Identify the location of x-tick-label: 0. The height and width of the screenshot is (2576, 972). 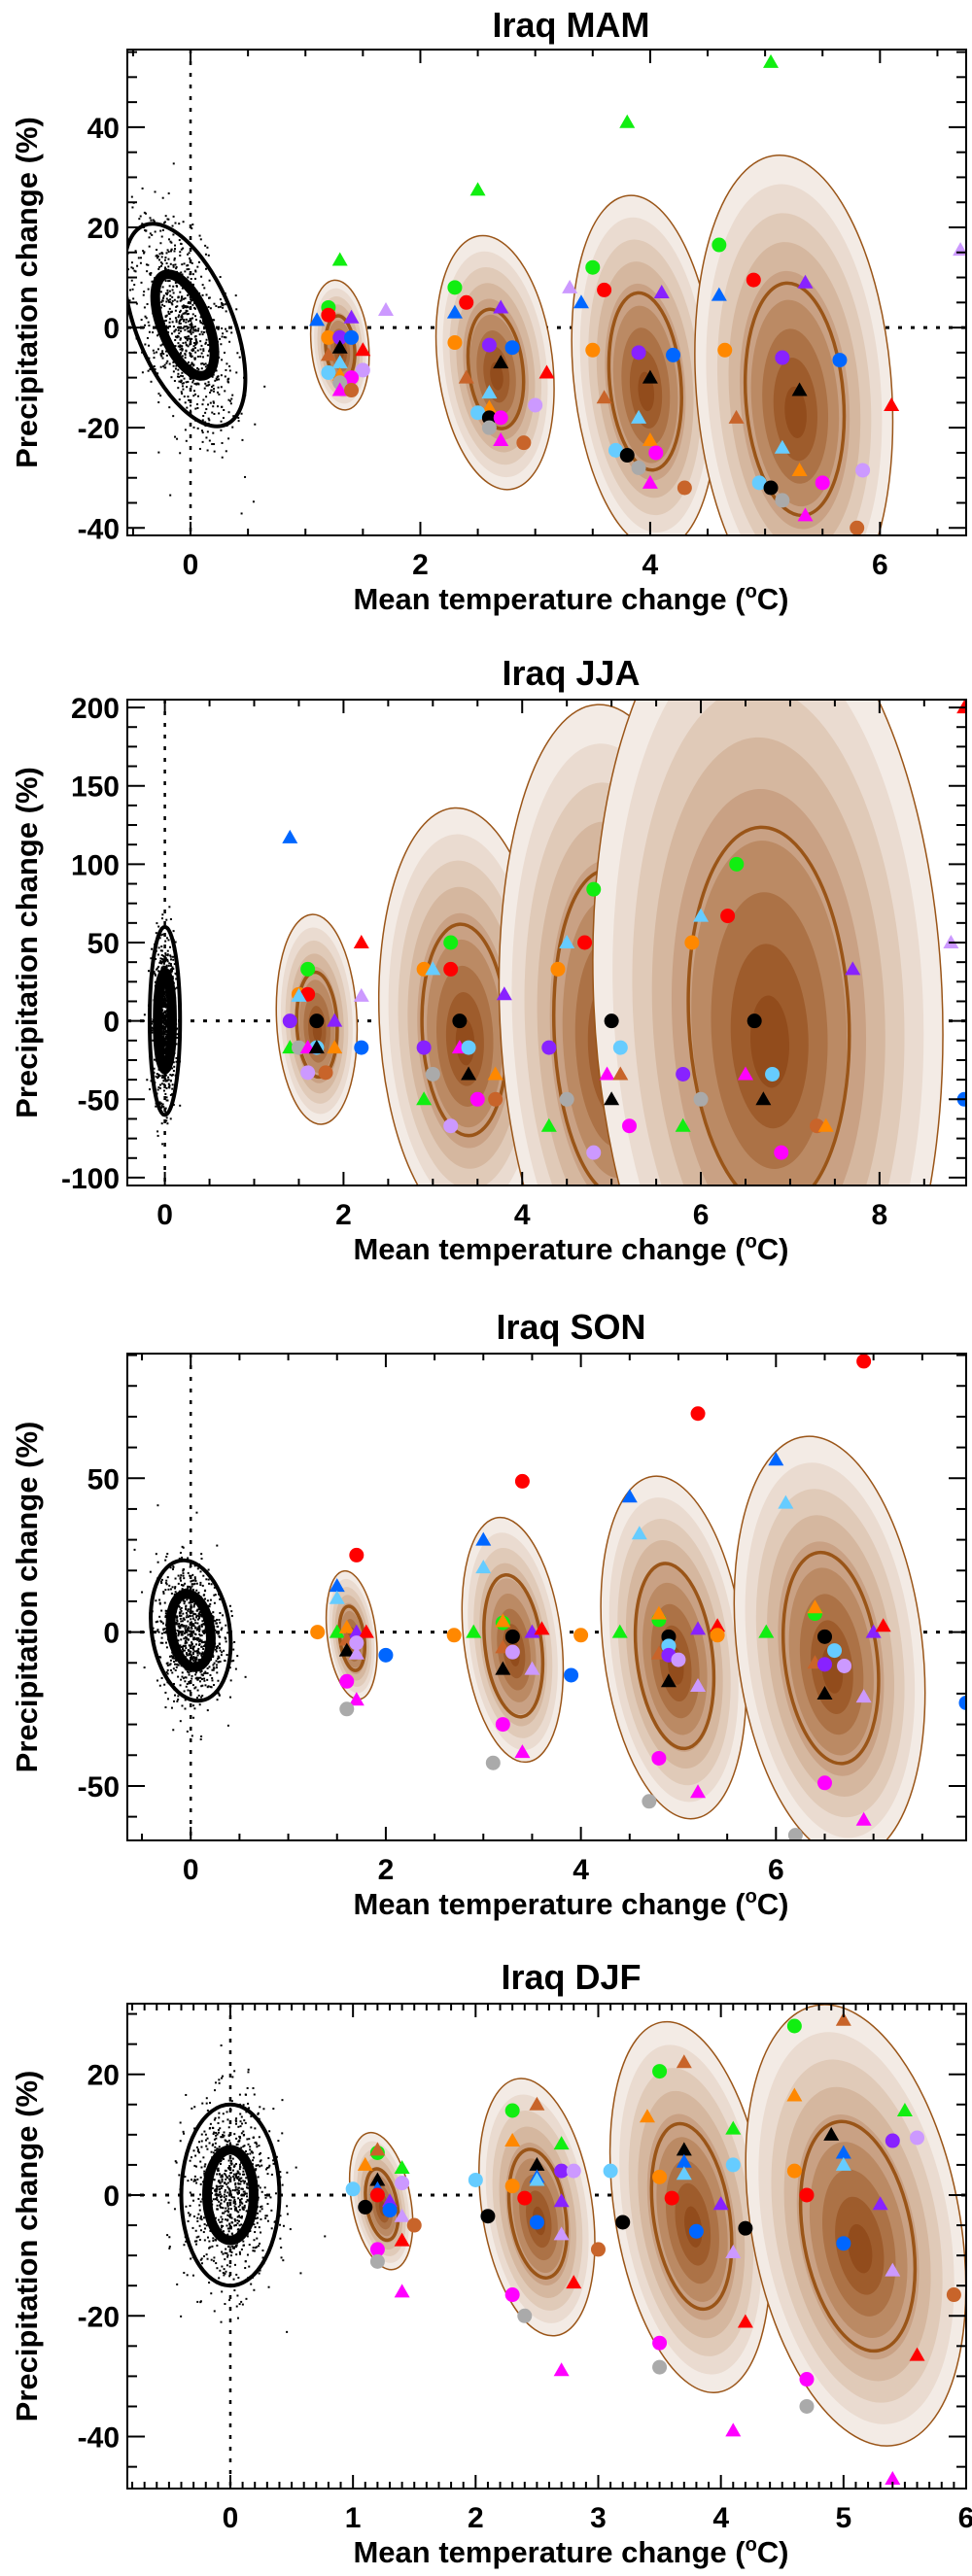
(164, 1215).